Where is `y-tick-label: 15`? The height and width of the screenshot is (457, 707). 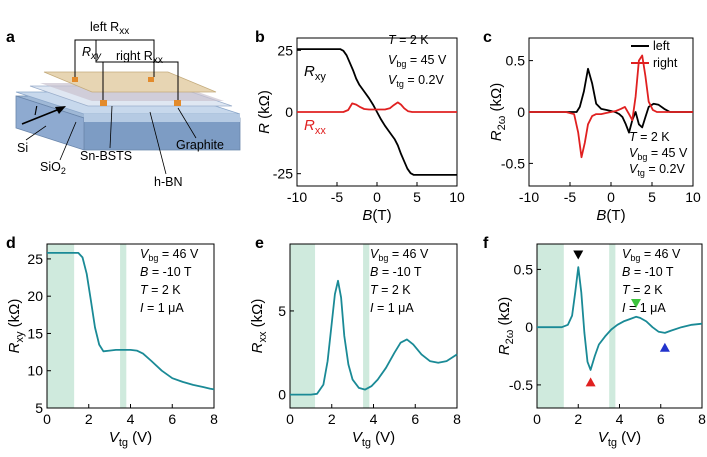 y-tick-label: 15 is located at coordinates (35, 333).